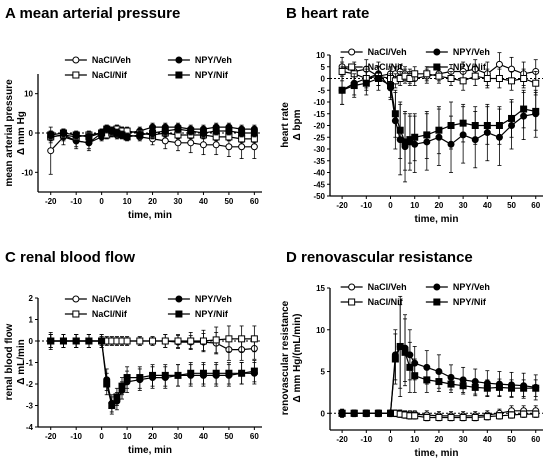 The width and height of the screenshot is (550, 466). I want to click on y-axis-label: renovascular resistance, so click(285, 357).